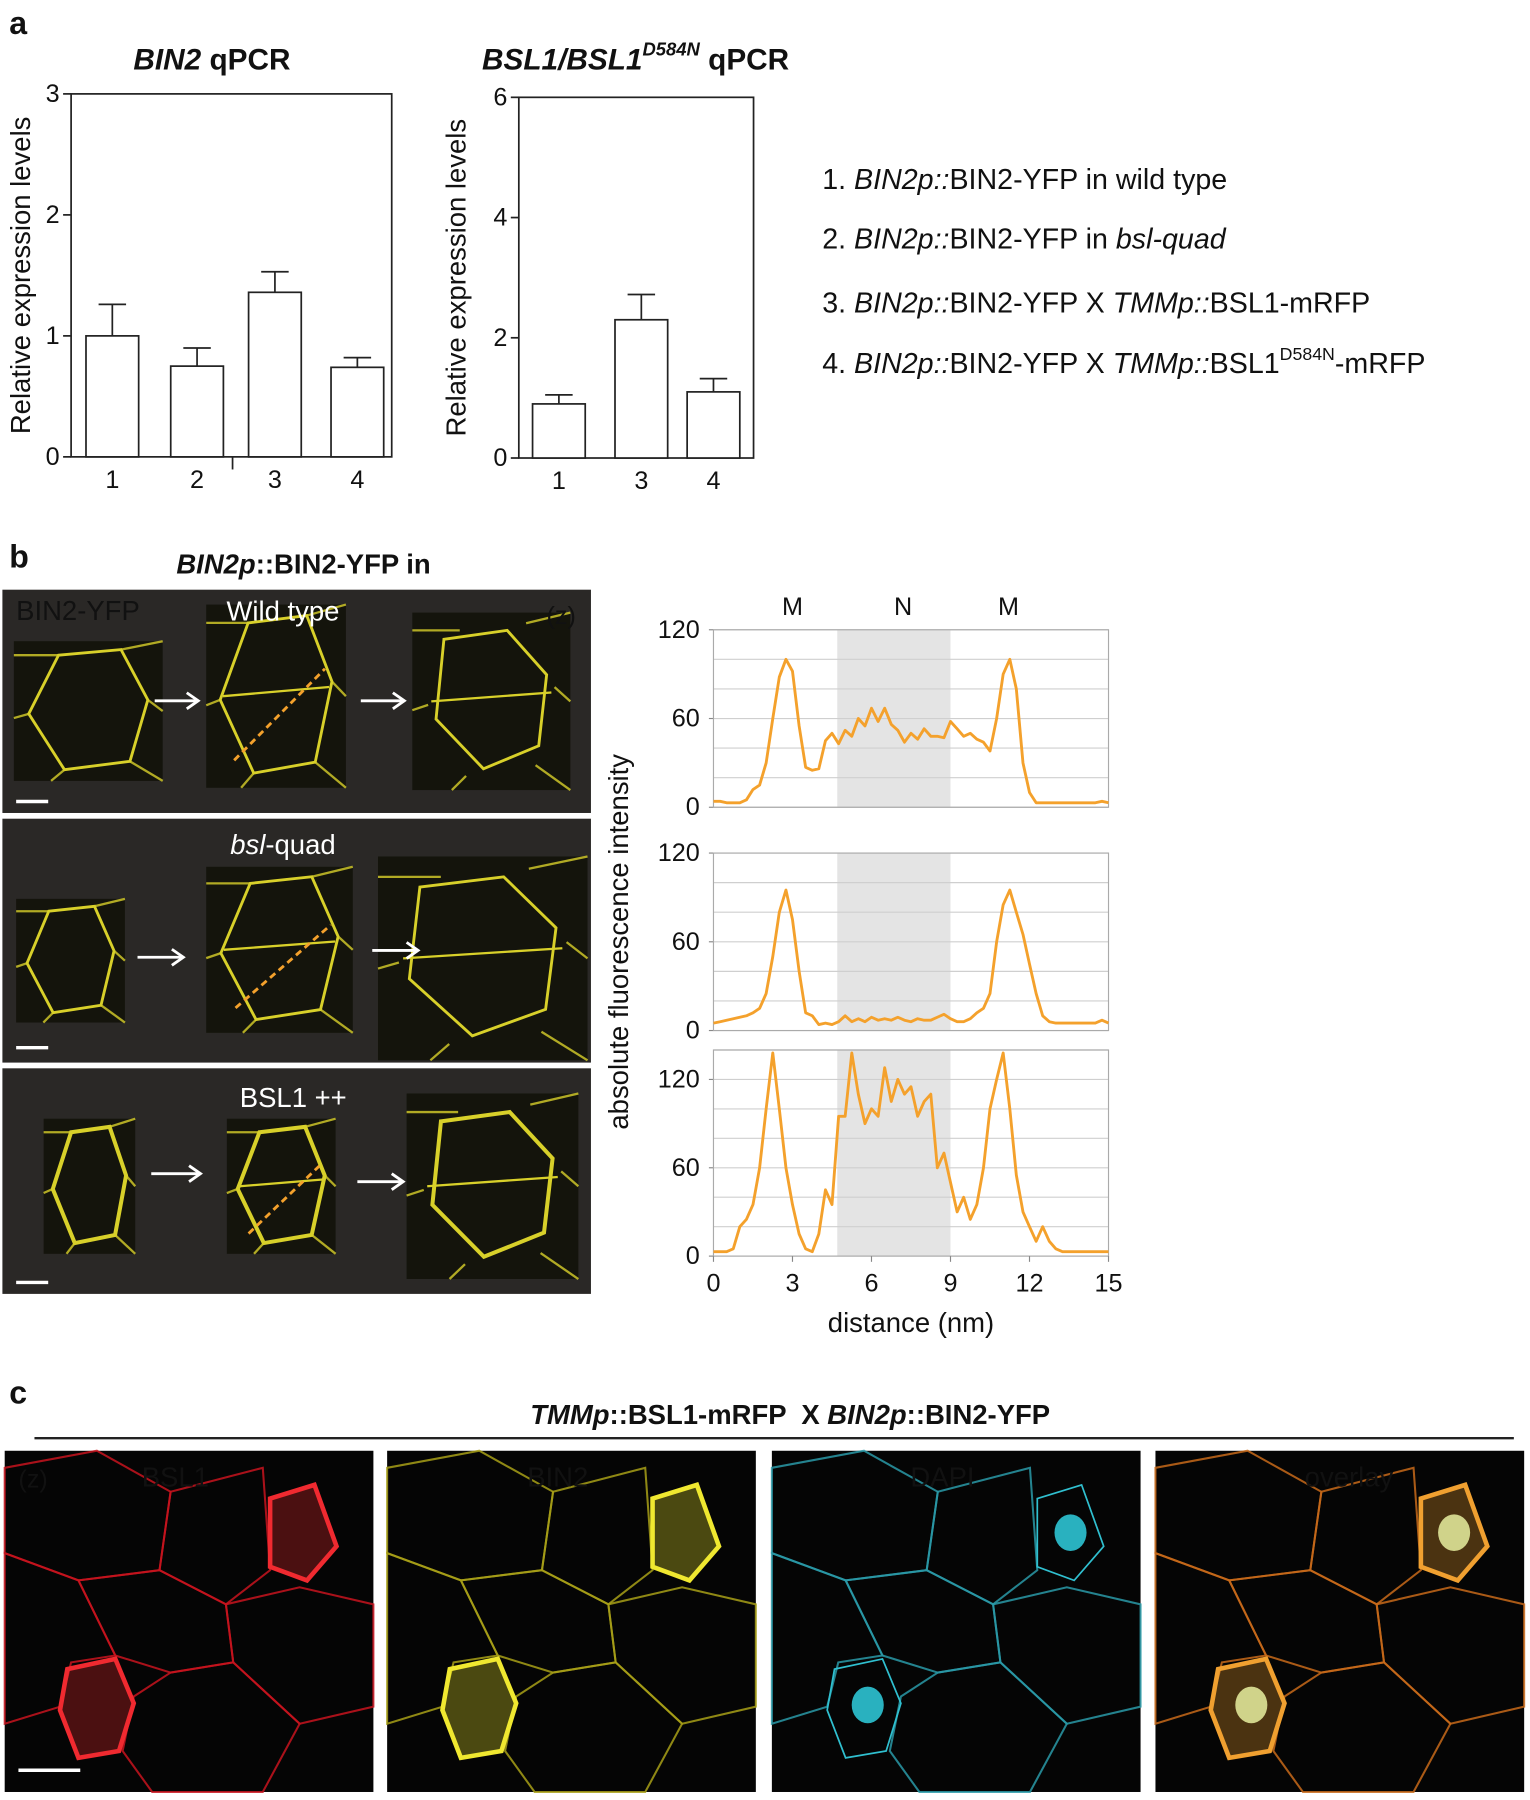 This screenshot has width=1530, height=1800. Describe the element at coordinates (618, 942) in the screenshot. I see `y-axis-label: absolute fluorescence intensity` at that location.